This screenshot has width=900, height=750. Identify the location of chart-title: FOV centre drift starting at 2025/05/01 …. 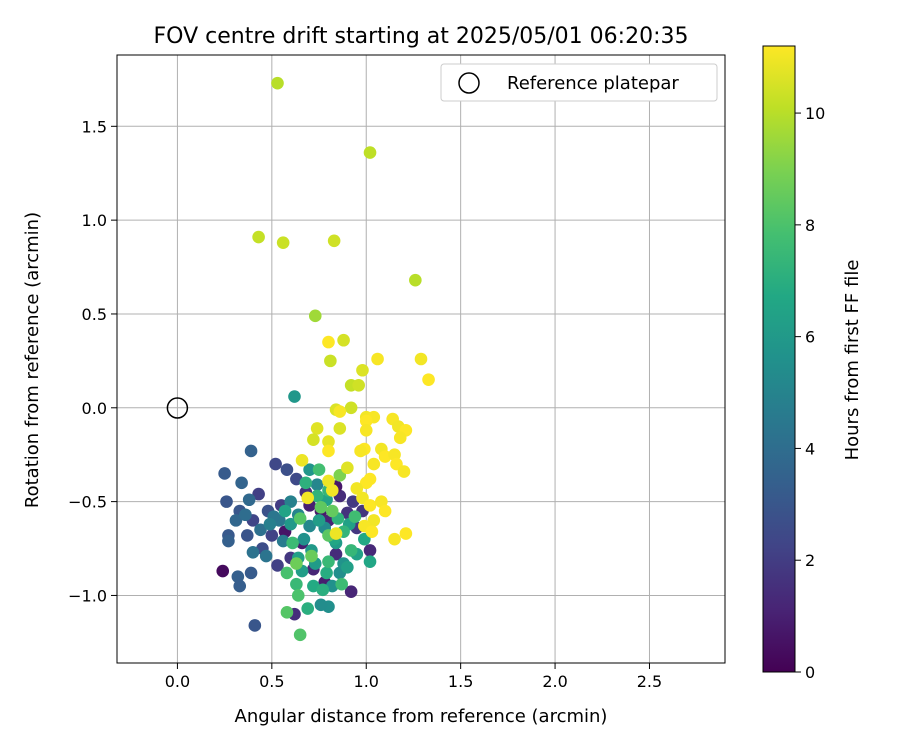
(421, 36).